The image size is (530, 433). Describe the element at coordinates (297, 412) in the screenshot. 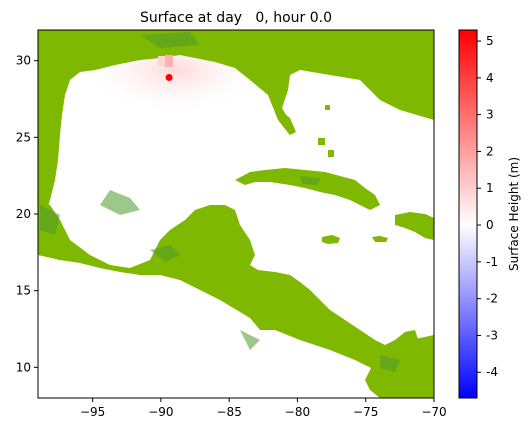

I see `x-tick-label: −80` at that location.